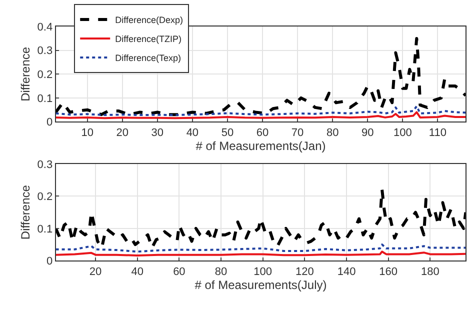 Image resolution: width=474 pixels, height=326 pixels. Describe the element at coordinates (388, 272) in the screenshot. I see `x-tick-label: 160` at that location.